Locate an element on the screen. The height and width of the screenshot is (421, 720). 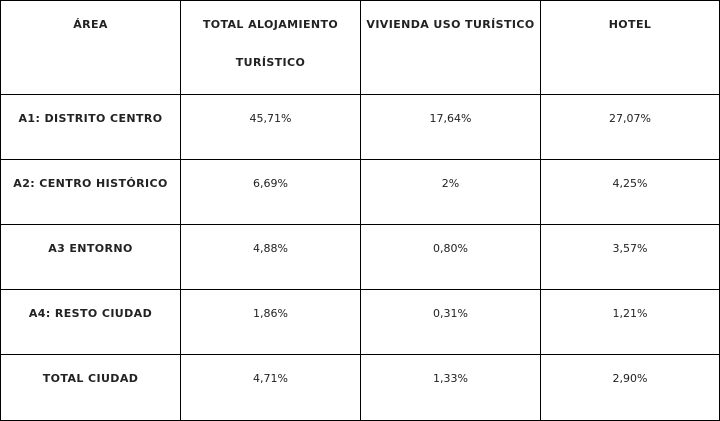
header-total-alojamiento: TOTAL ALOJAMIENTO TURÍSTICO is located at coordinates (270, 47).